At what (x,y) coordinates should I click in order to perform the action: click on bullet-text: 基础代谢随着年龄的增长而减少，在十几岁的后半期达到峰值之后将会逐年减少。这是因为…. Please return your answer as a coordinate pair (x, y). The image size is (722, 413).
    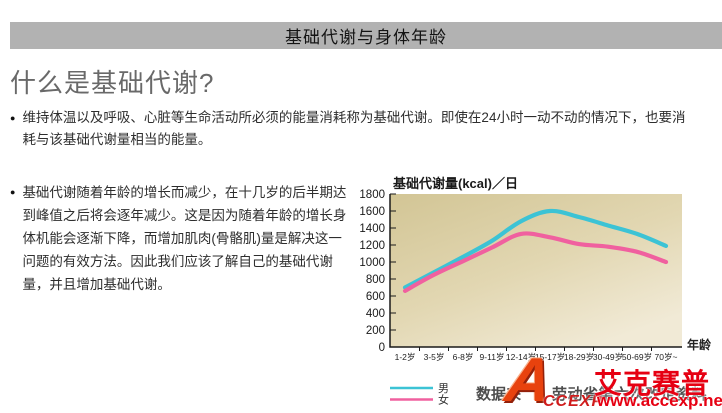
    Looking at the image, I should click on (184, 238).